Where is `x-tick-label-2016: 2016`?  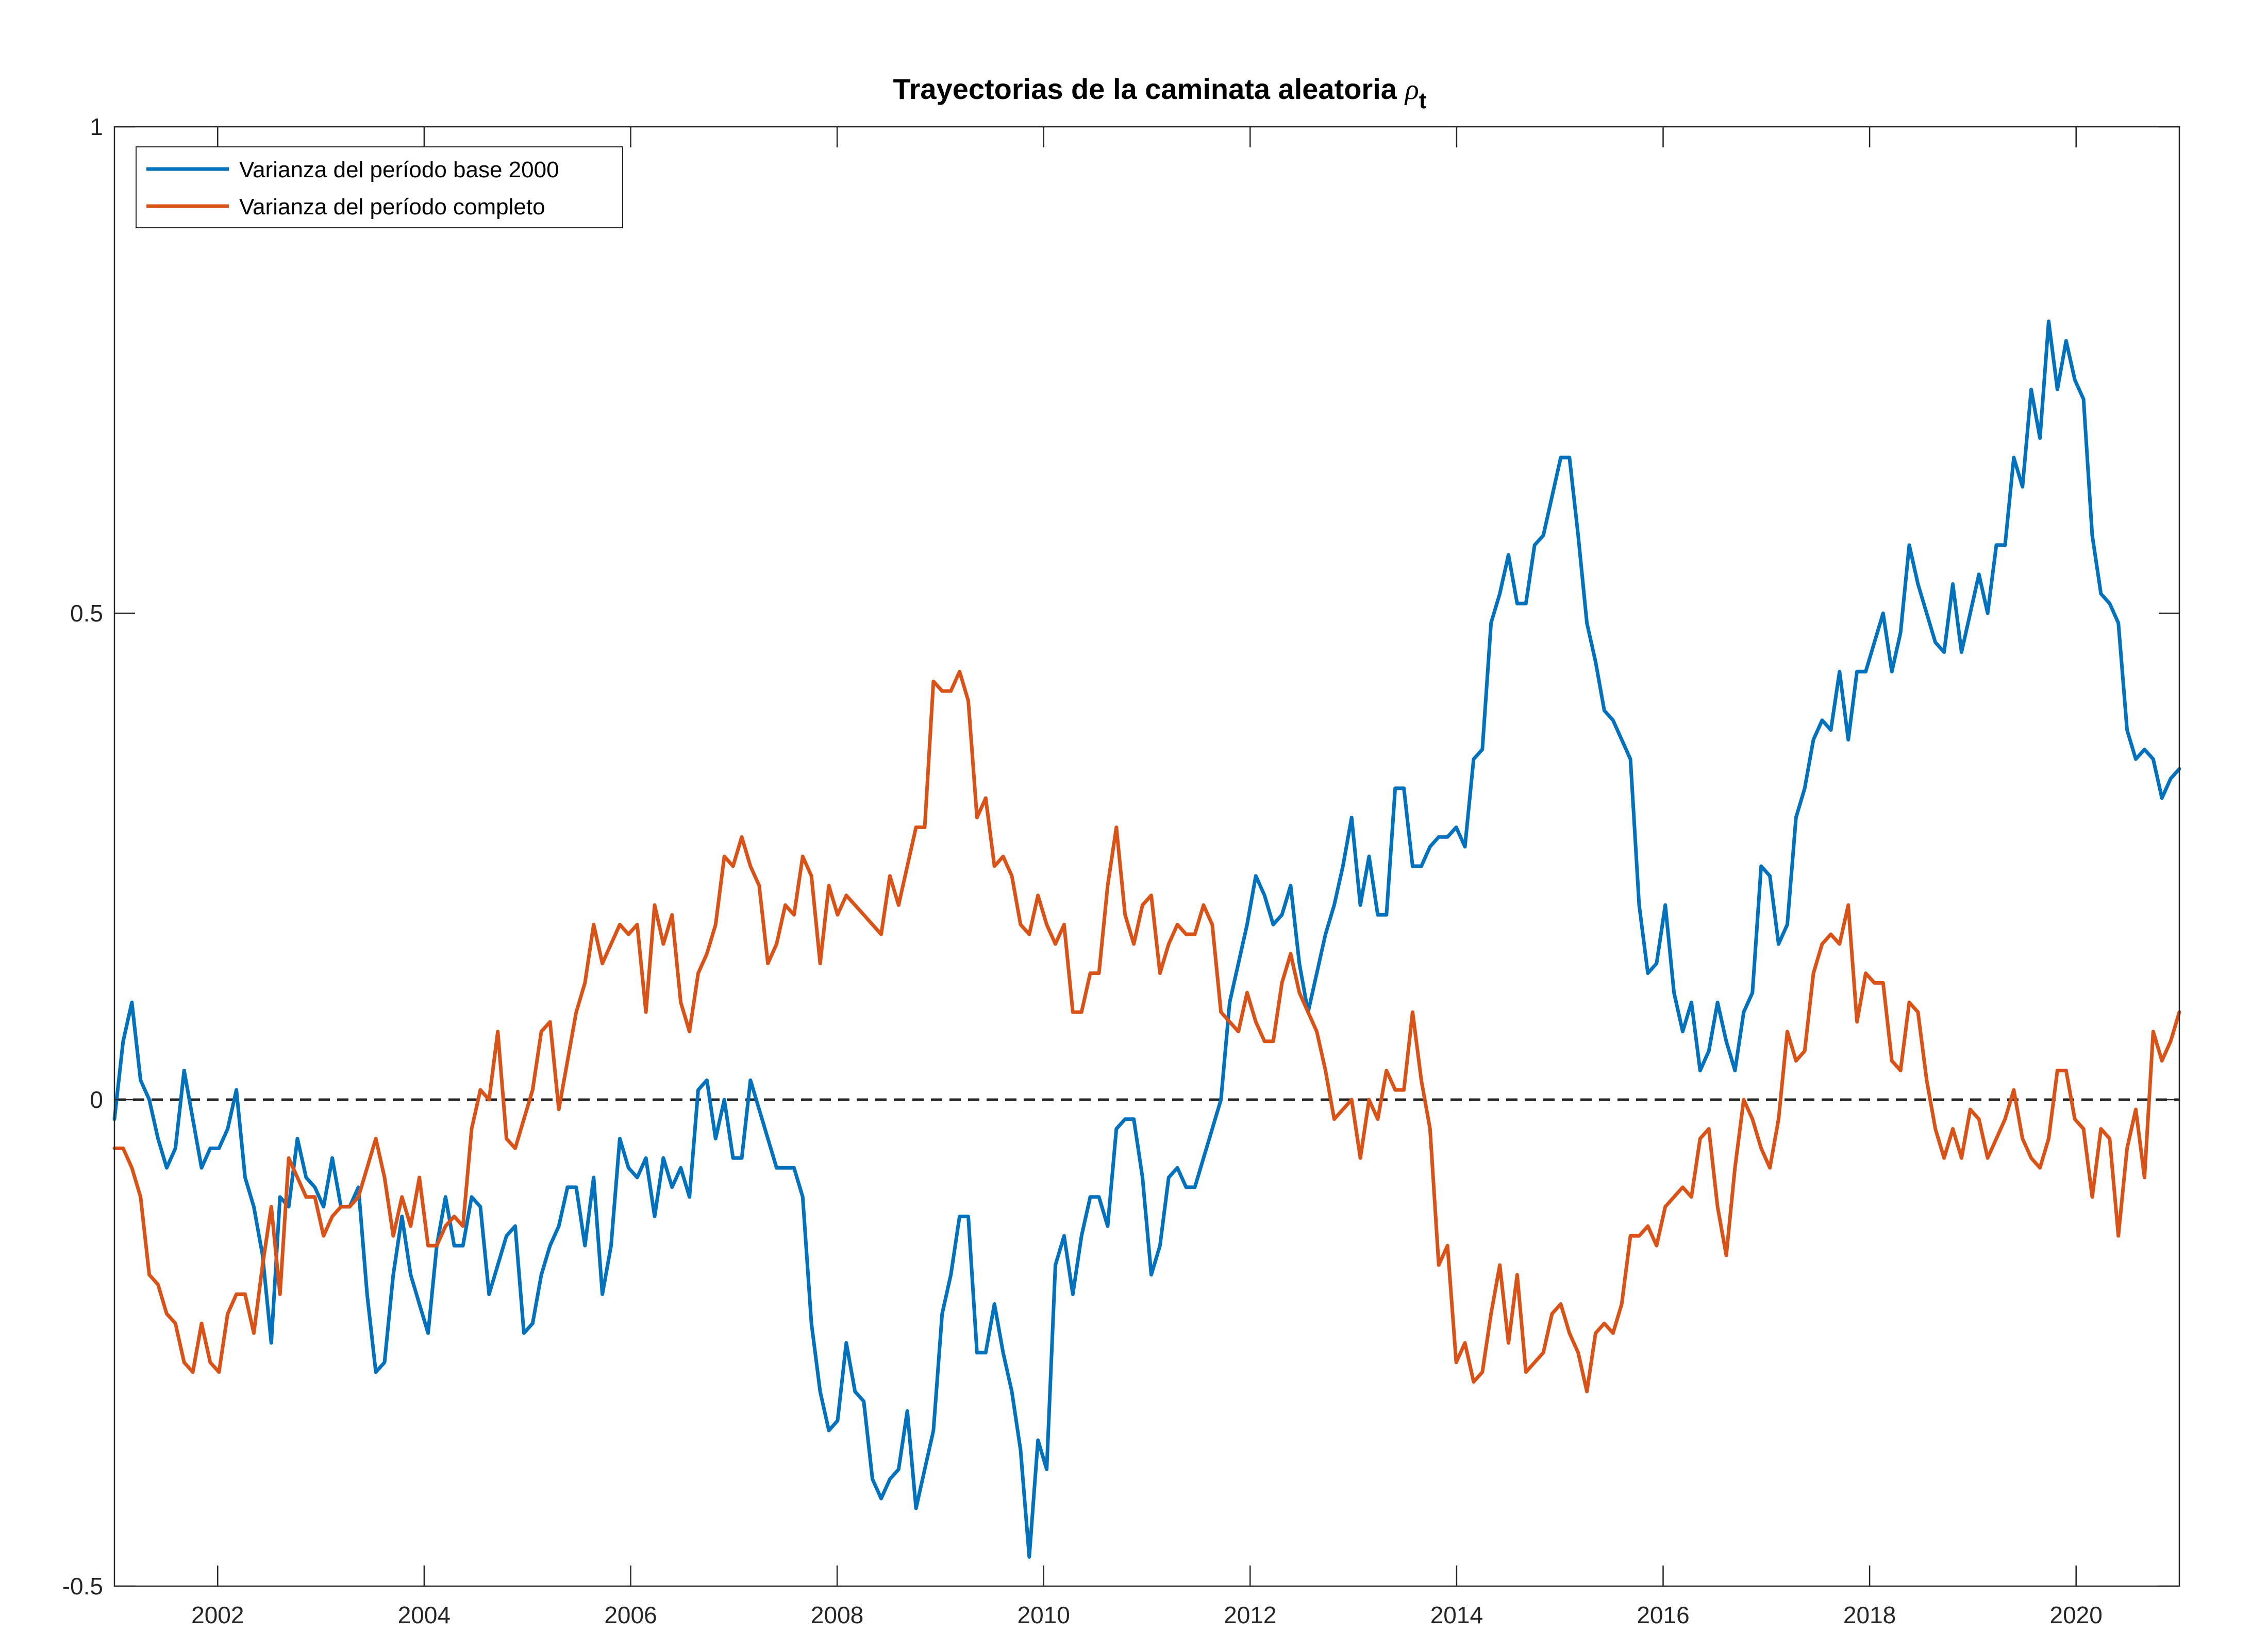 x-tick-label-2016: 2016 is located at coordinates (1663, 1615).